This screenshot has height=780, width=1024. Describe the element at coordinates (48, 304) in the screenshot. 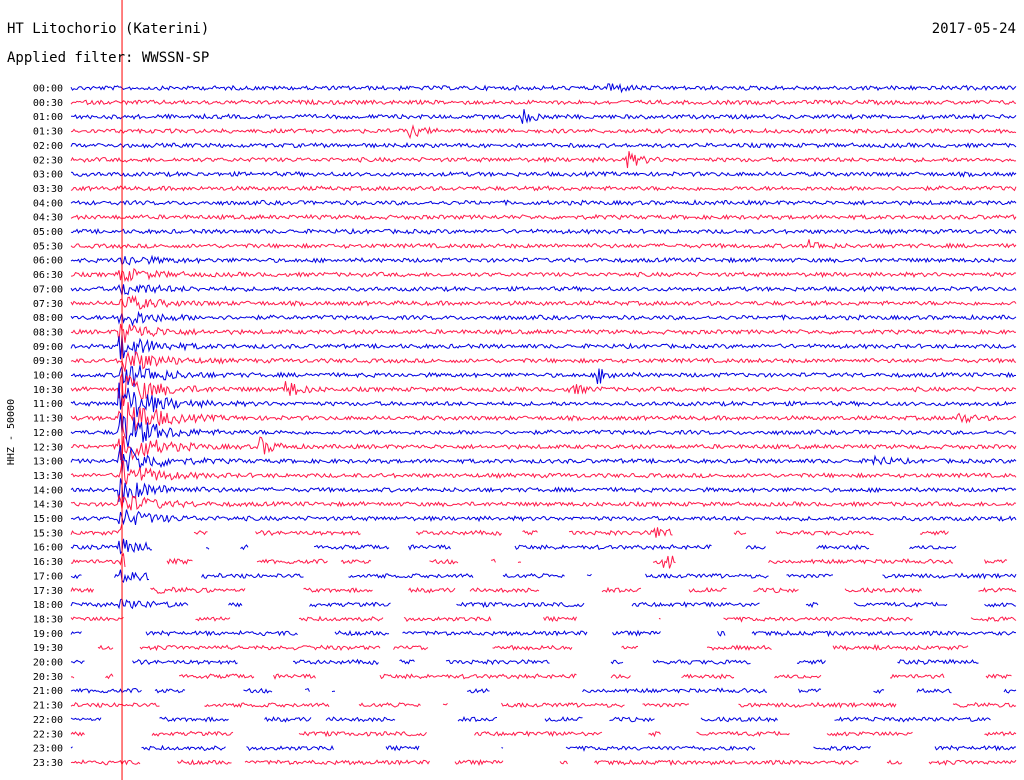

I see `row-time-label: 07:30` at that location.